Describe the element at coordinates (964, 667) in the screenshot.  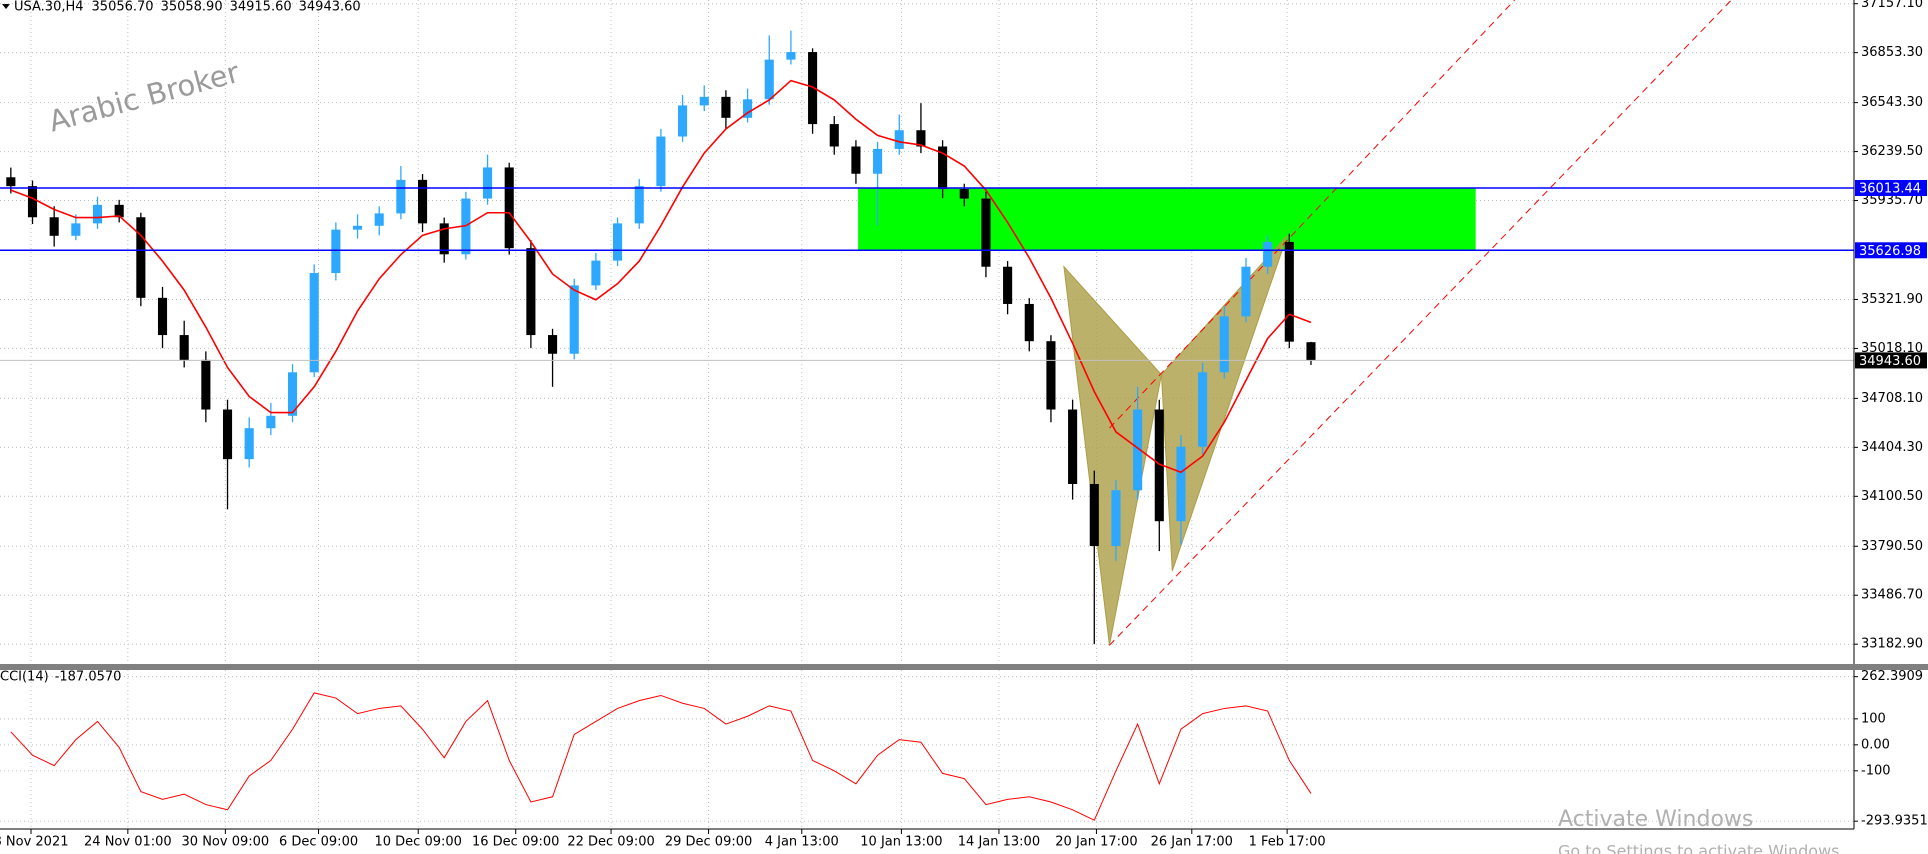
I see `panel-divider` at that location.